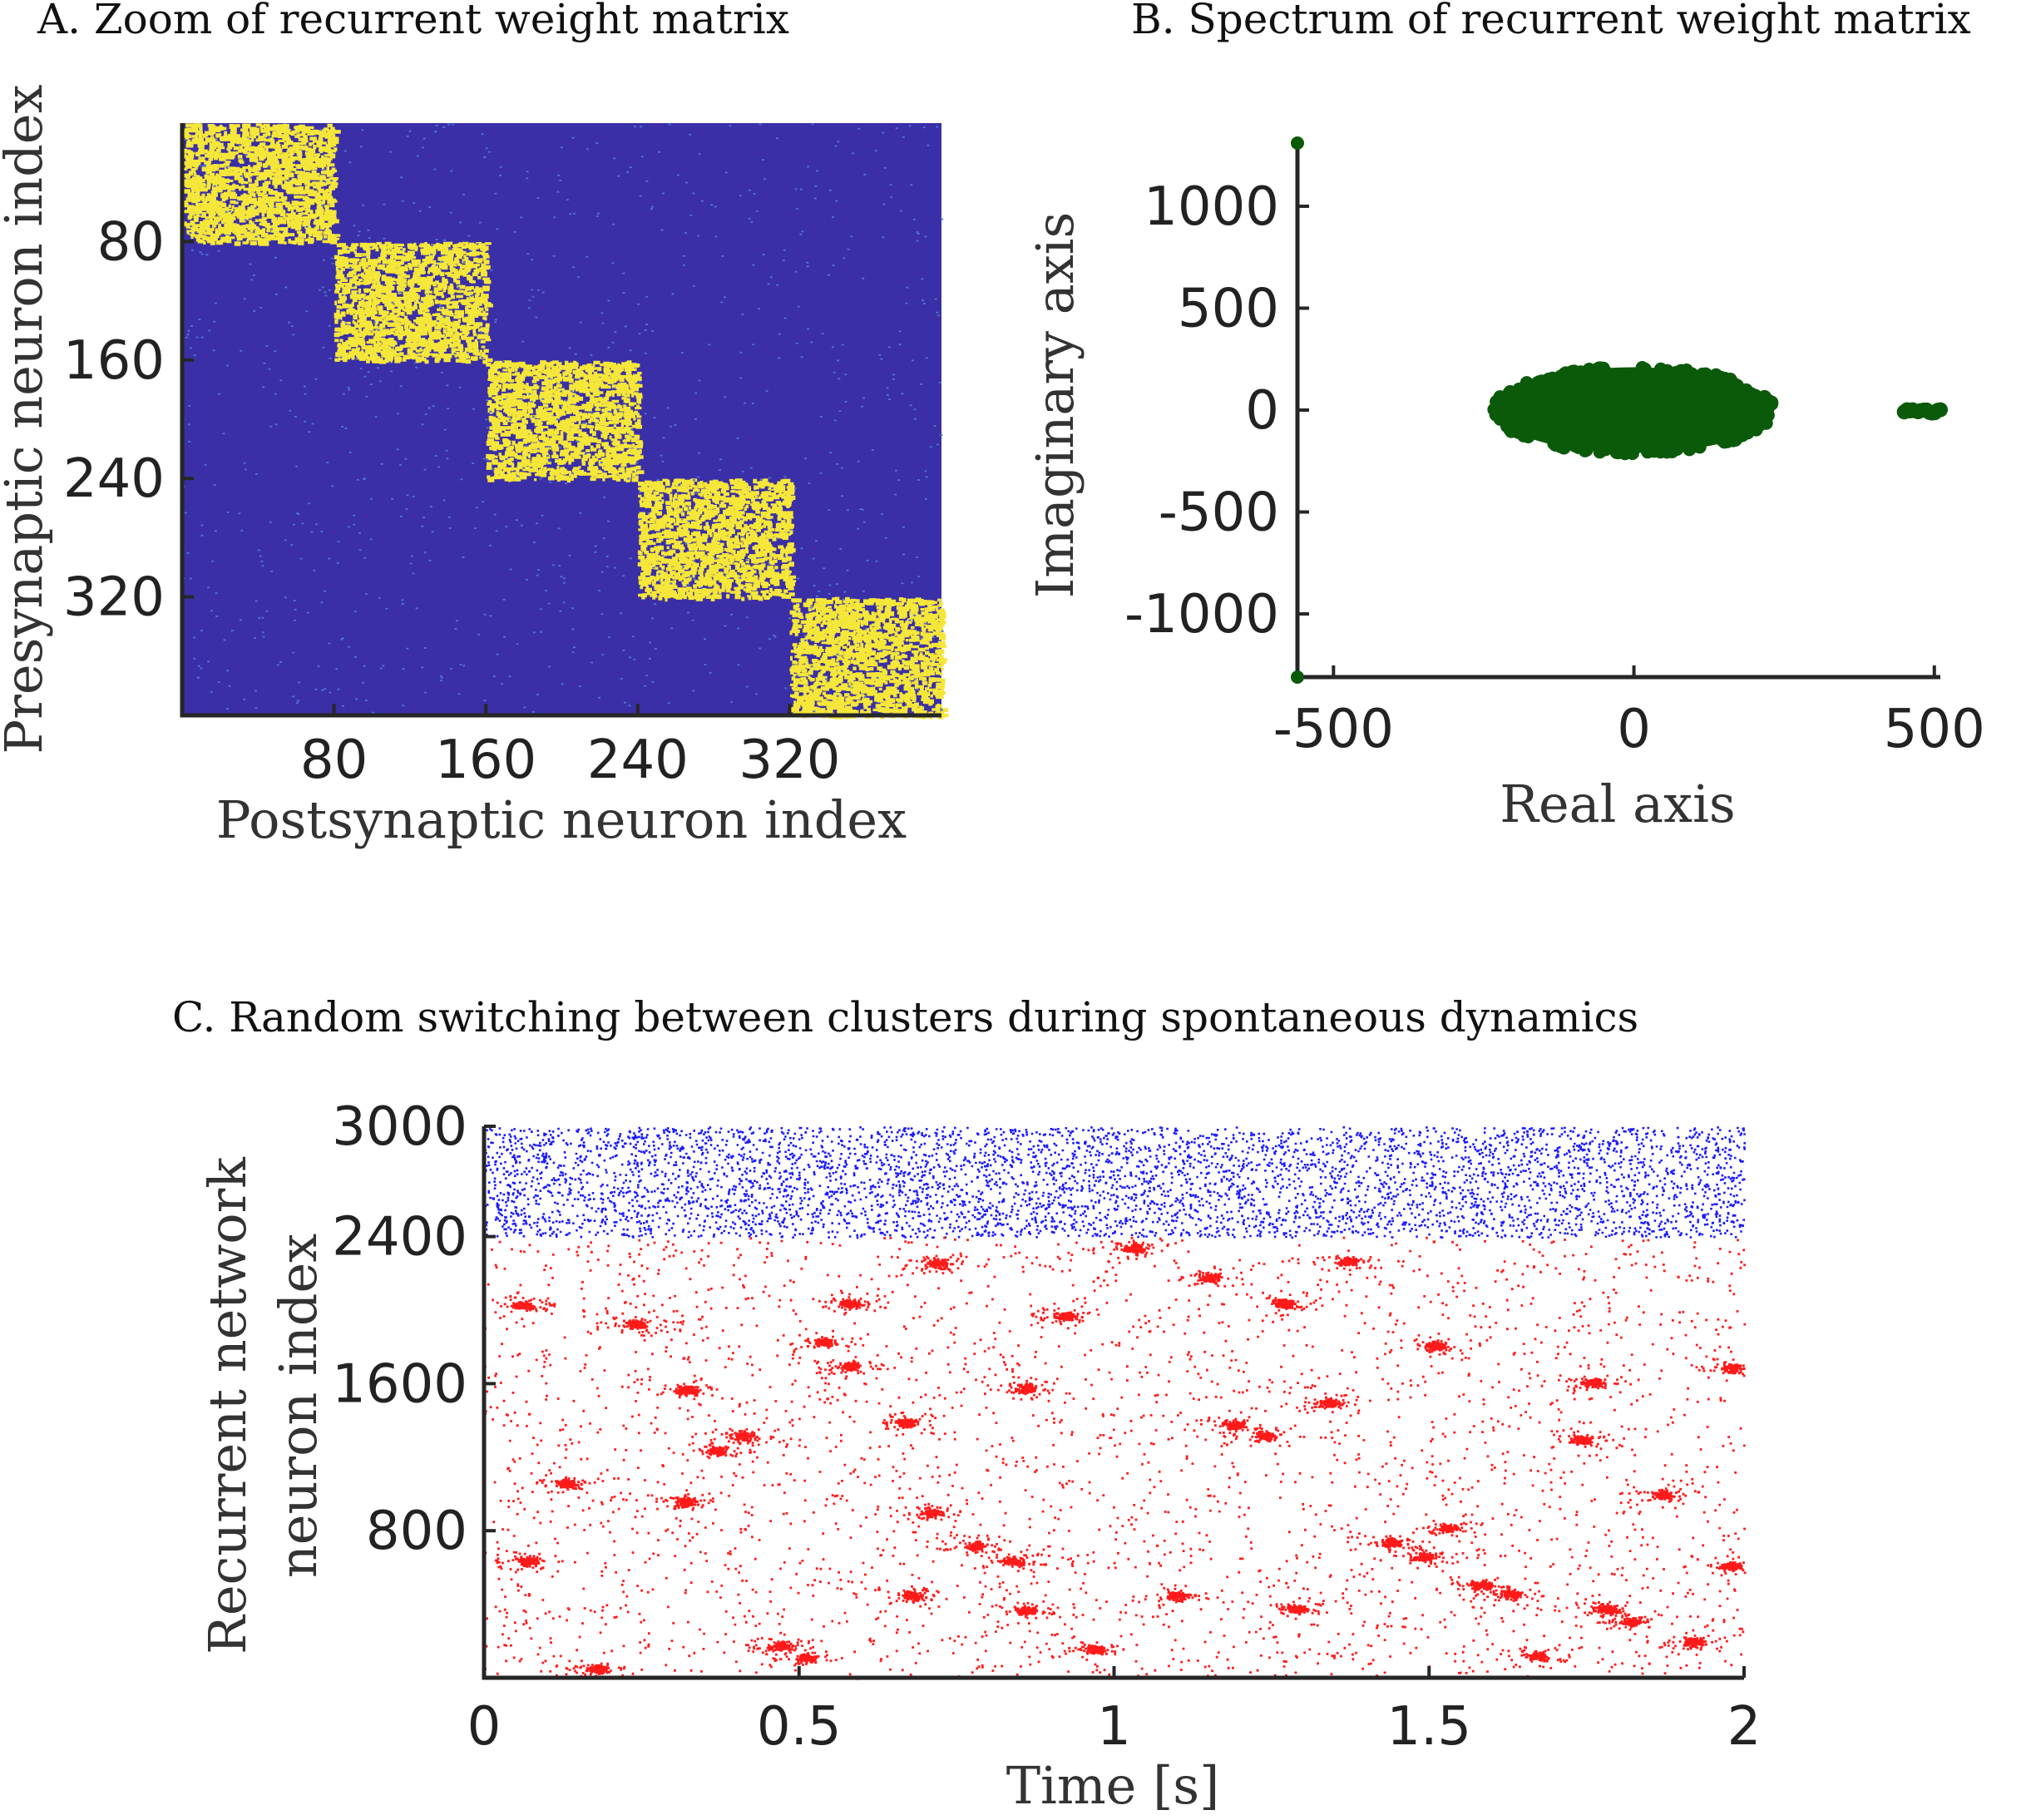 Image resolution: width=2031 pixels, height=1820 pixels. Describe the element at coordinates (1113, 1786) in the screenshot. I see `panel-c-xlabel: Time [s]` at that location.